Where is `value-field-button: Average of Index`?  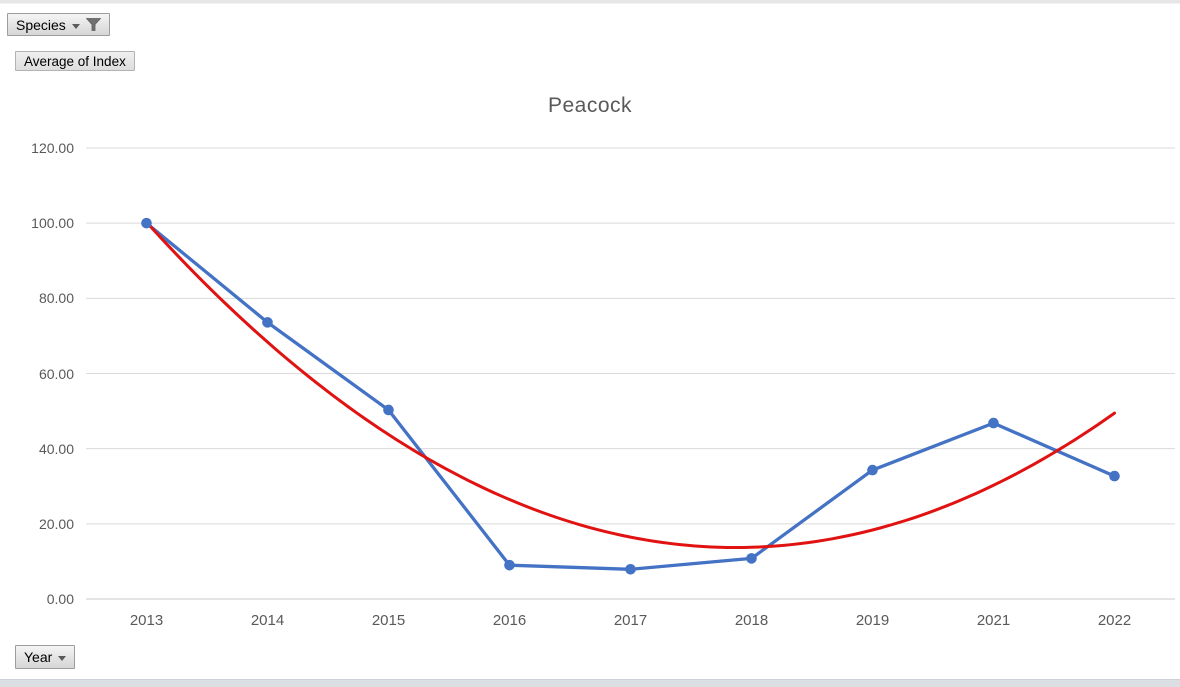 value-field-button: Average of Index is located at coordinates (75, 61).